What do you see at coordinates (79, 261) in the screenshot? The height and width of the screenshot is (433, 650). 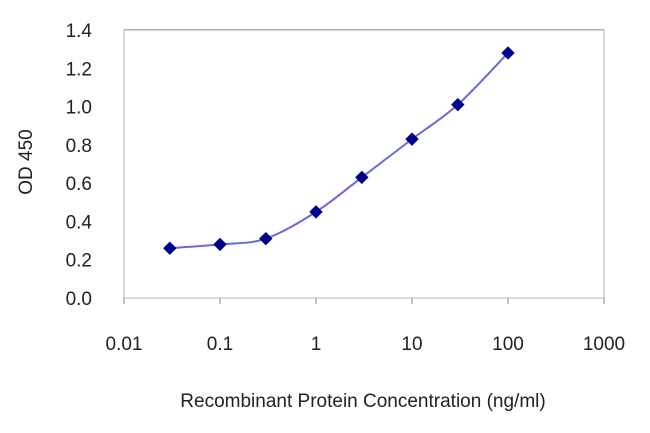 I see `y-tick-label: 0.2` at bounding box center [79, 261].